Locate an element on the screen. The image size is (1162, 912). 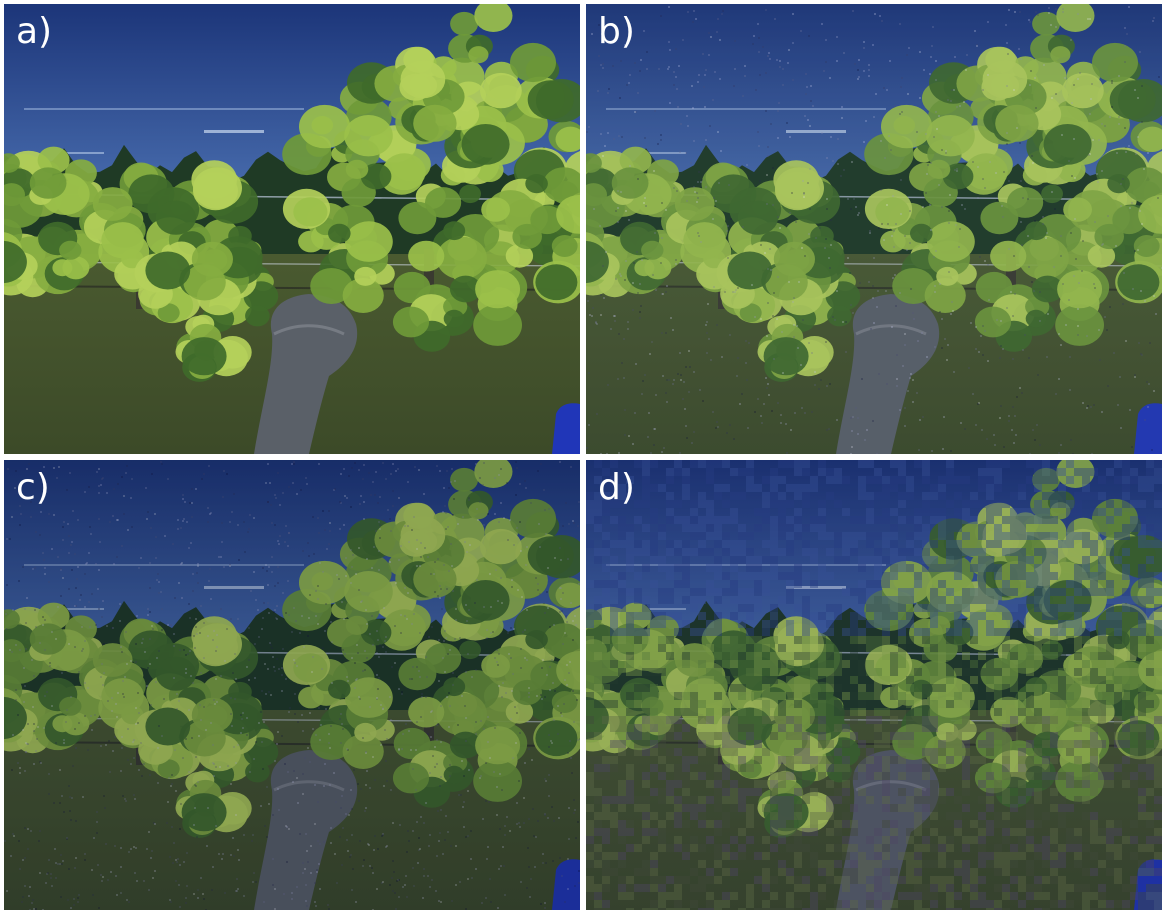
panel-label: d) is located at coordinates (616, 487).